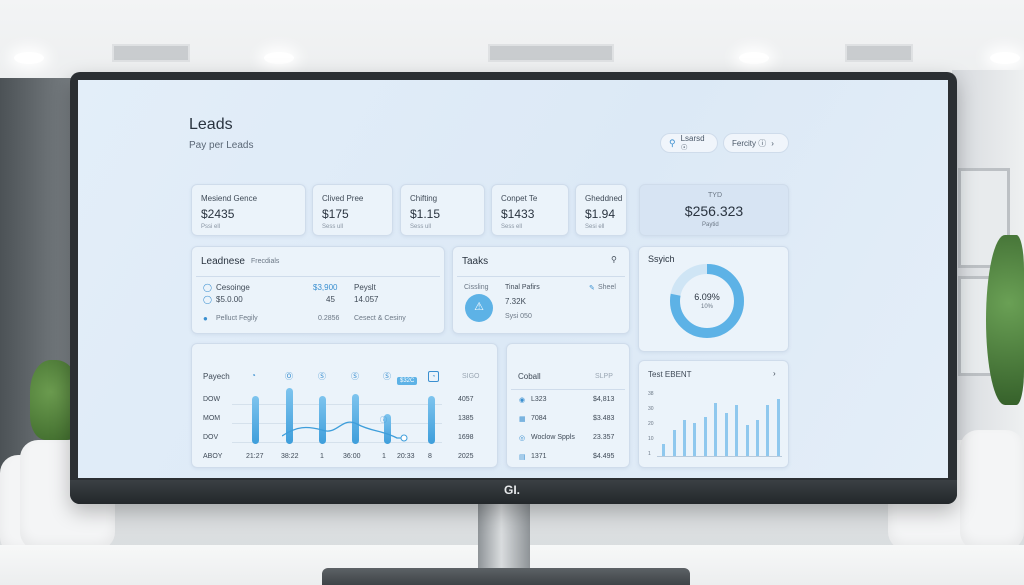 This screenshot has height=585, width=1024. What do you see at coordinates (365, 287) in the screenshot?
I see `leadnese-cell: Peyslt` at bounding box center [365, 287].